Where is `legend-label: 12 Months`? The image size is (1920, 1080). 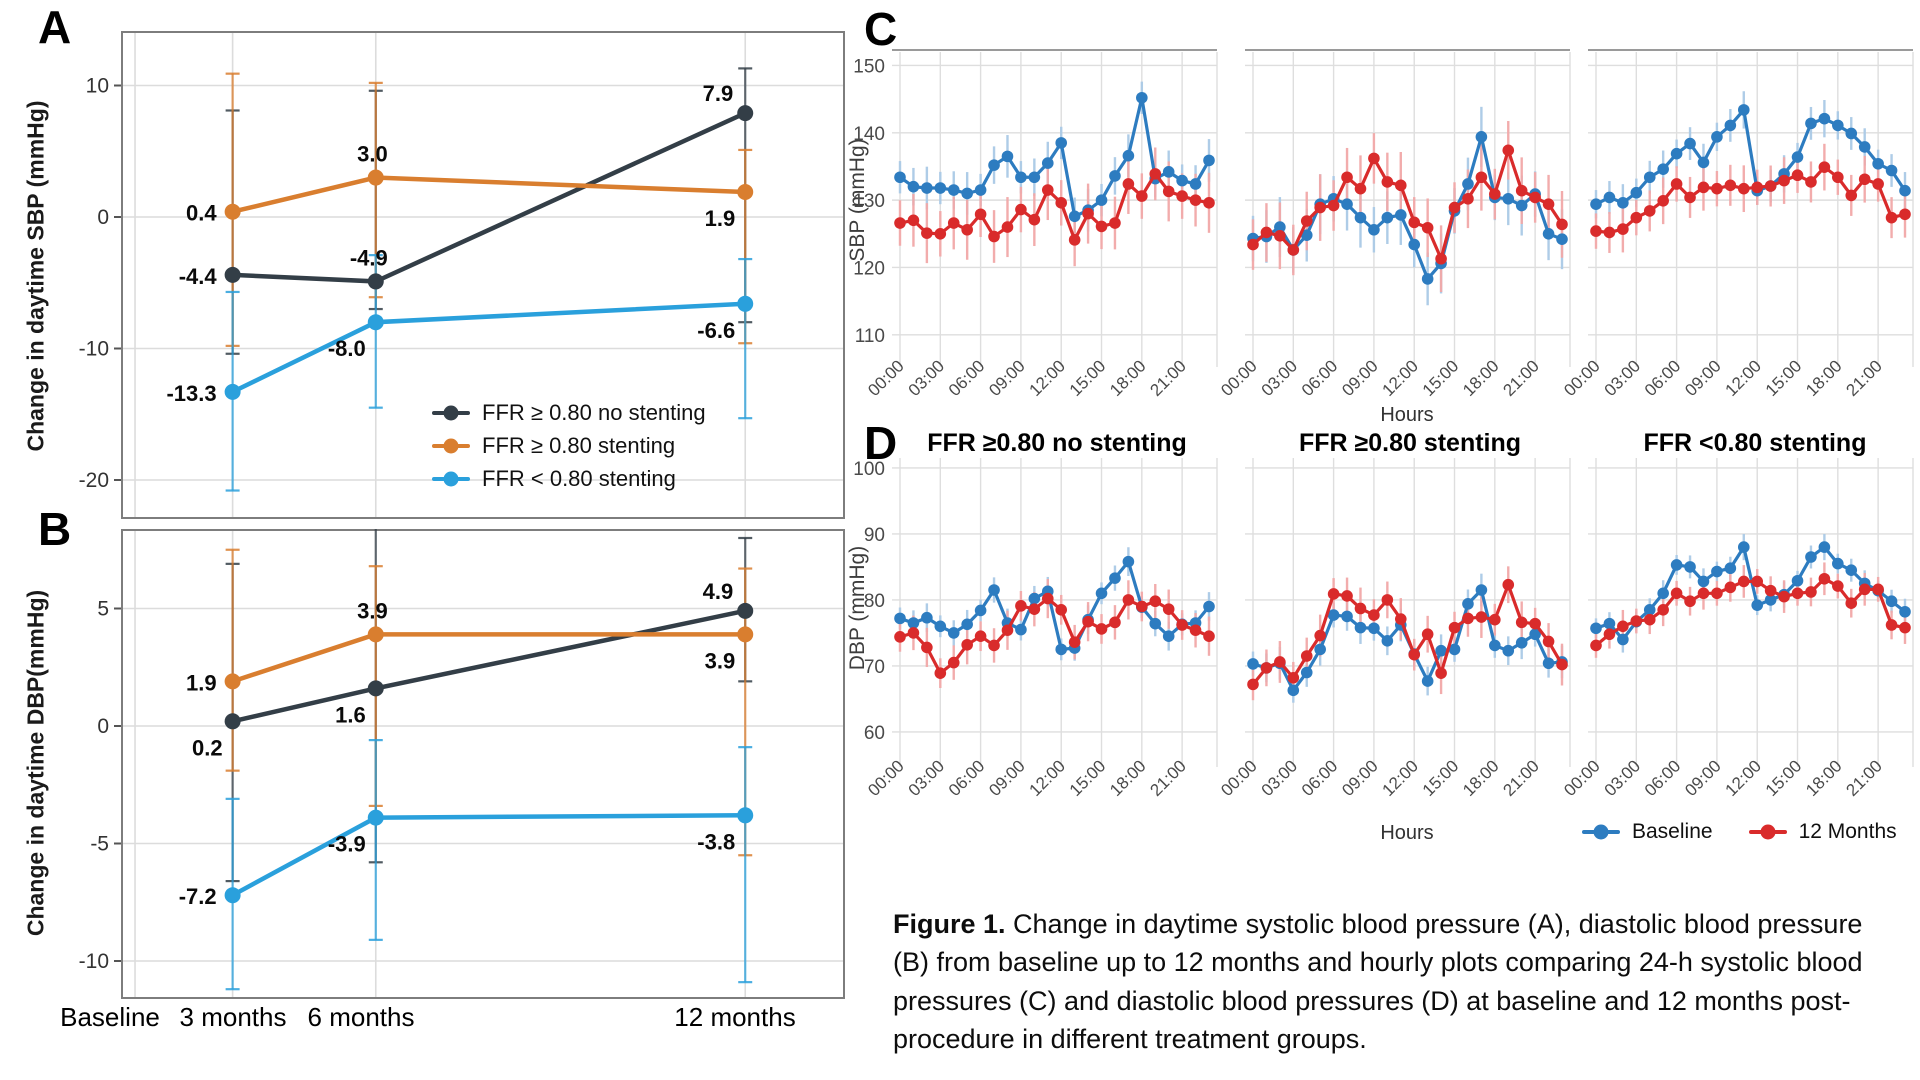
legend-label: 12 Months is located at coordinates (1847, 831).